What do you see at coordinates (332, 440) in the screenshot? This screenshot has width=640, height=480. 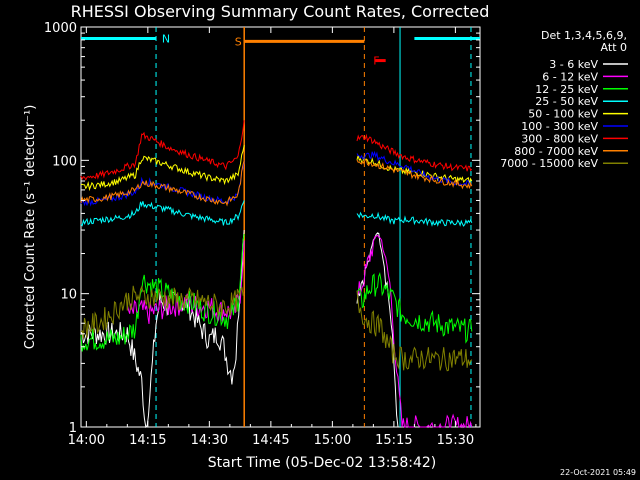 I see `x-tick-label: 15:00` at bounding box center [332, 440].